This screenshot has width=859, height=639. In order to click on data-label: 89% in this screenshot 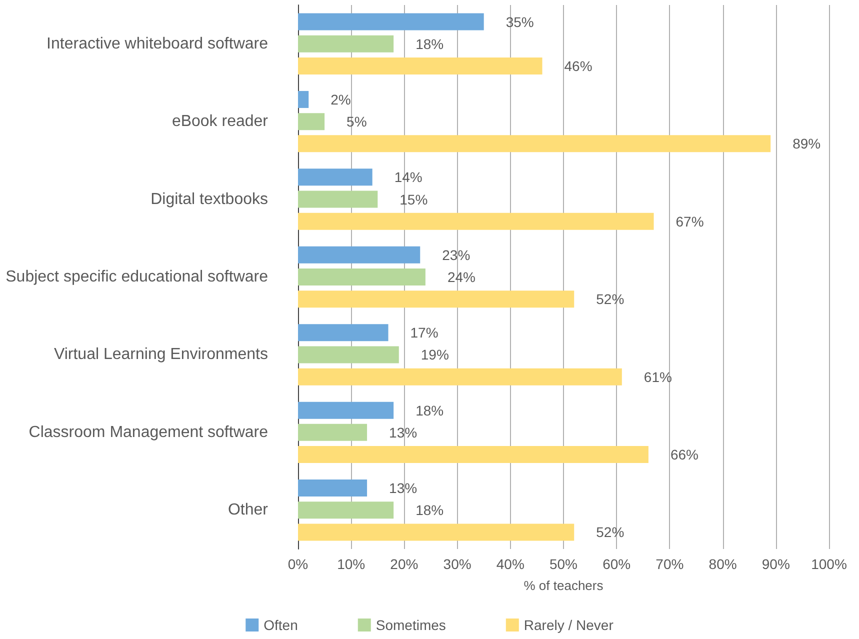, I will do `click(806, 144)`.